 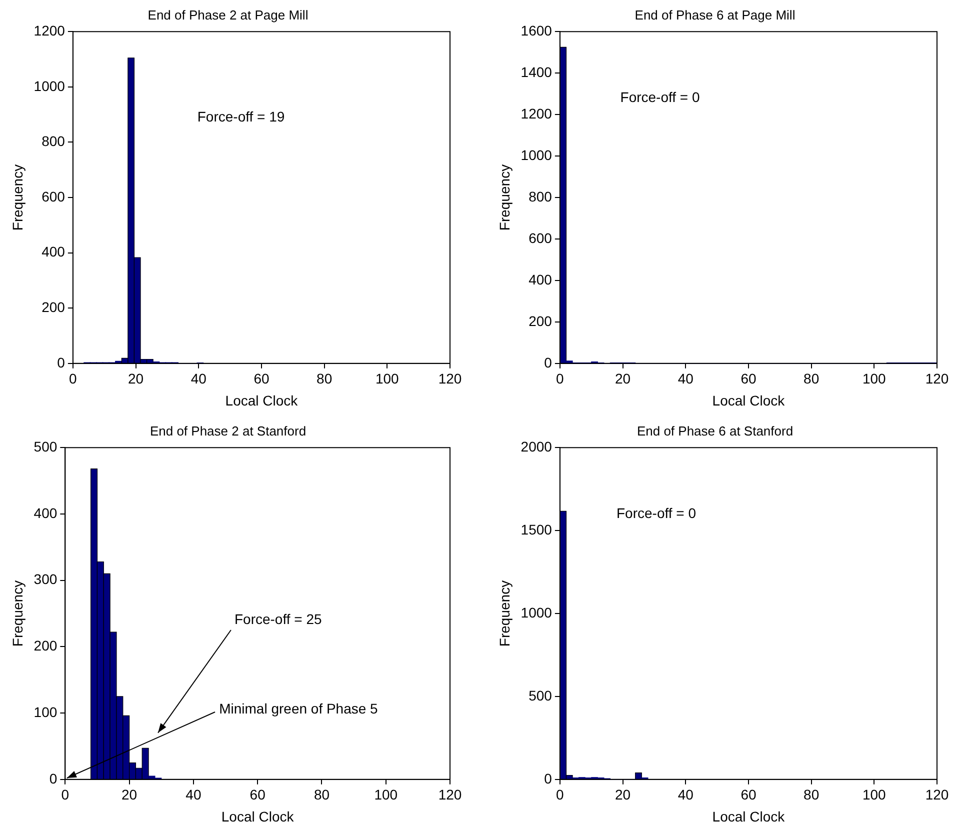 What do you see at coordinates (536, 30) in the screenshot?
I see `y-tick-label: 1600` at bounding box center [536, 30].